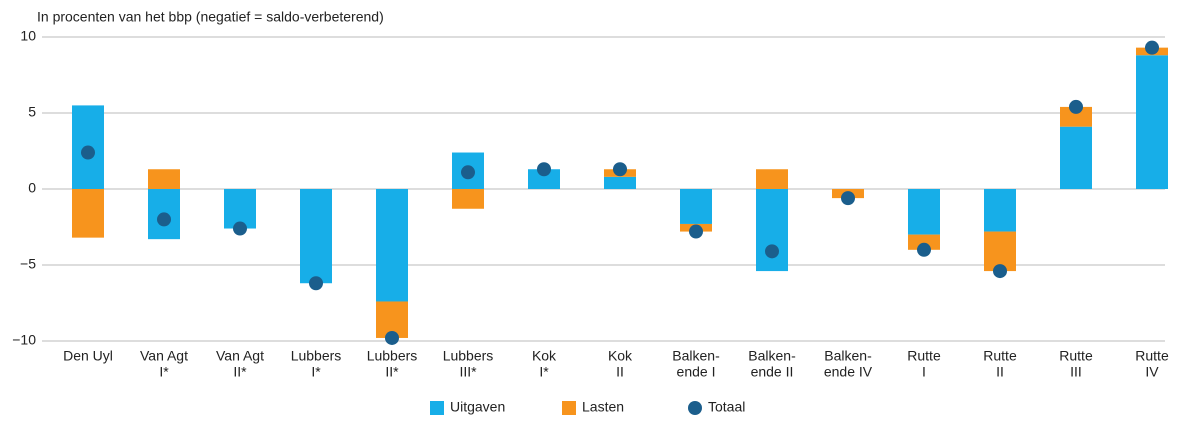  Describe the element at coordinates (468, 372) in the screenshot. I see `x-tick-label: III*` at that location.